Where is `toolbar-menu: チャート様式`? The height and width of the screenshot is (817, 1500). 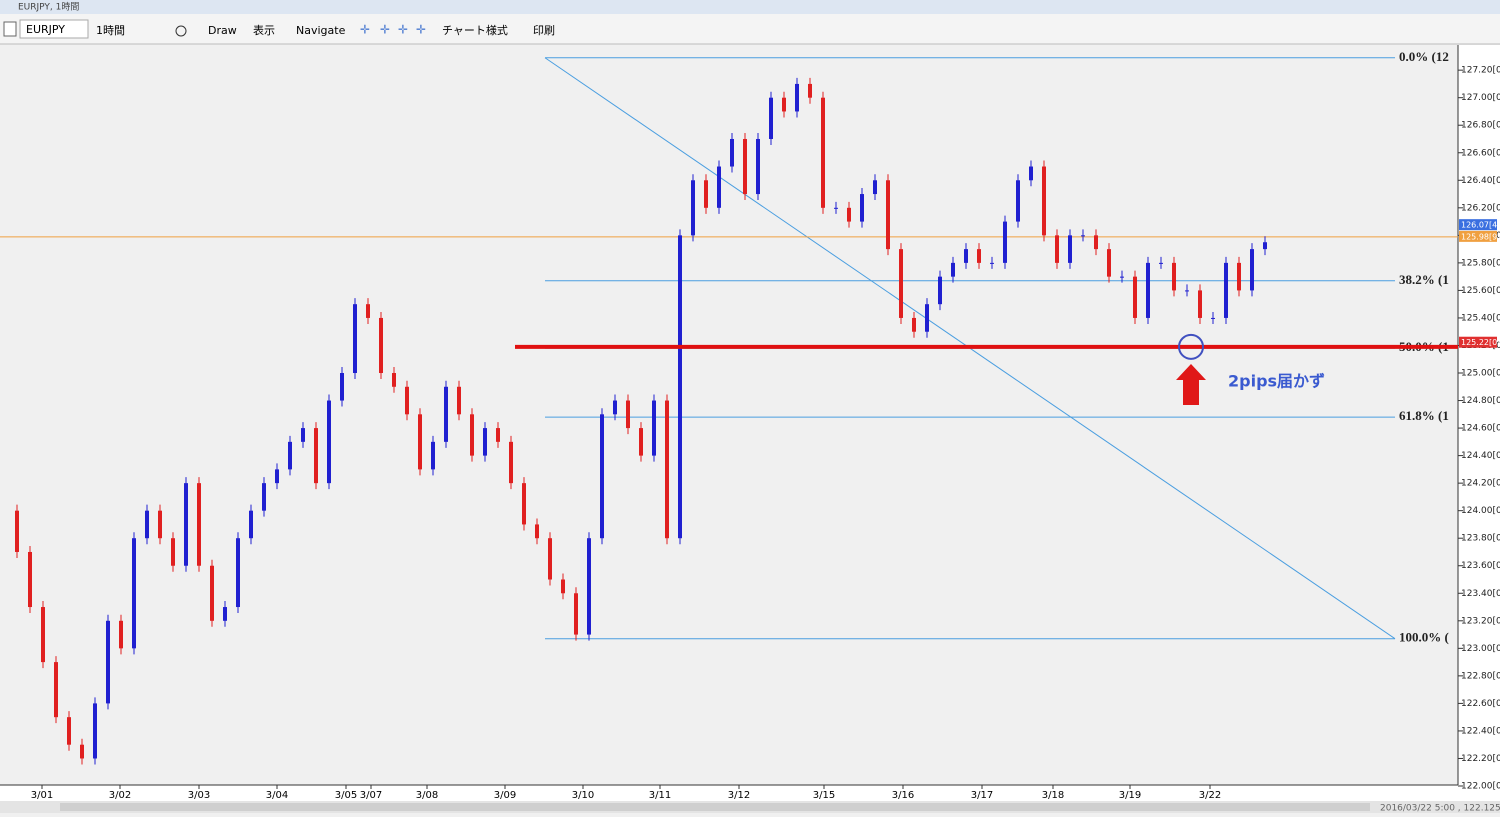 toolbar-menu: チャート様式 is located at coordinates (475, 30).